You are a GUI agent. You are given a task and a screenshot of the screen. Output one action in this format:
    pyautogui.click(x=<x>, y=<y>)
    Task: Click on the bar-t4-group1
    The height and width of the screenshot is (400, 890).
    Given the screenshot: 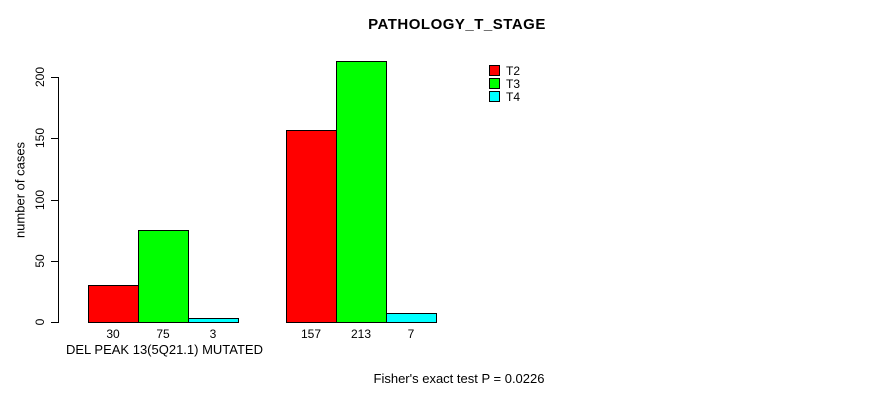 What is the action you would take?
    pyautogui.click(x=213, y=320)
    